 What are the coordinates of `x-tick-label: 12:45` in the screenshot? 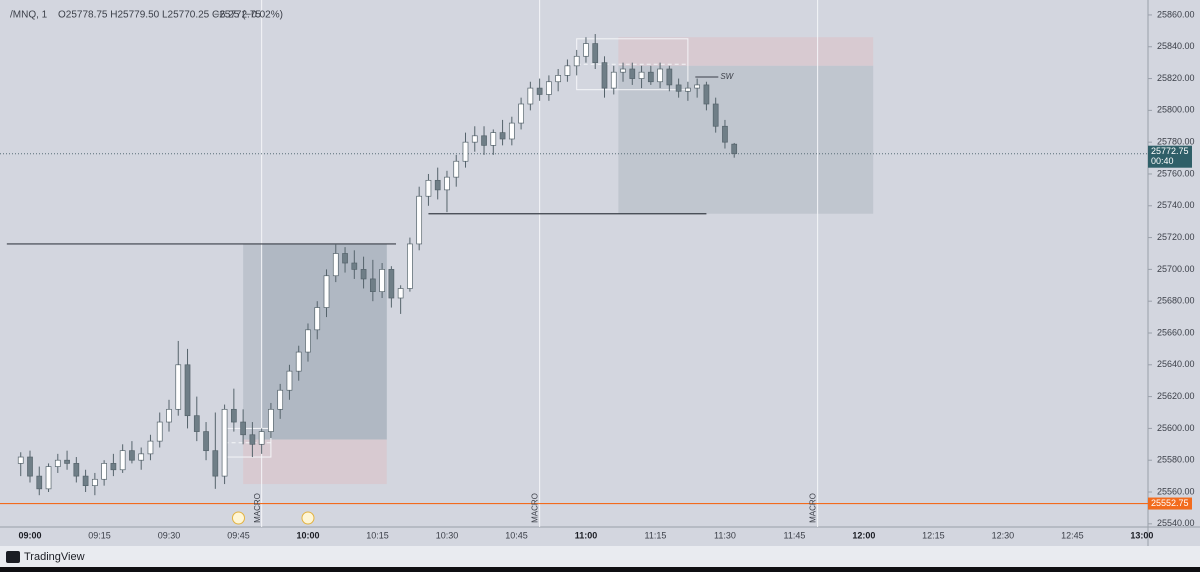 It's located at (1072, 535).